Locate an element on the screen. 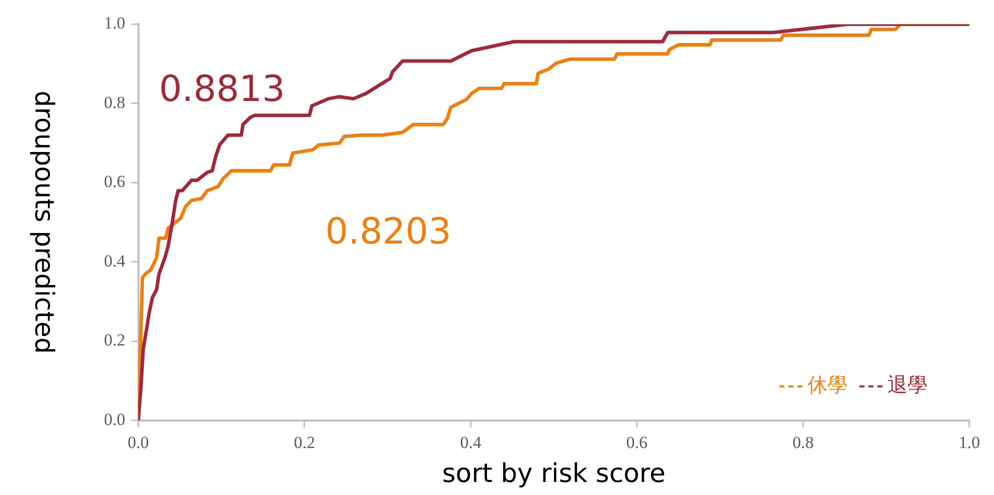  y-tick-label: 0.4 is located at coordinates (115, 260).